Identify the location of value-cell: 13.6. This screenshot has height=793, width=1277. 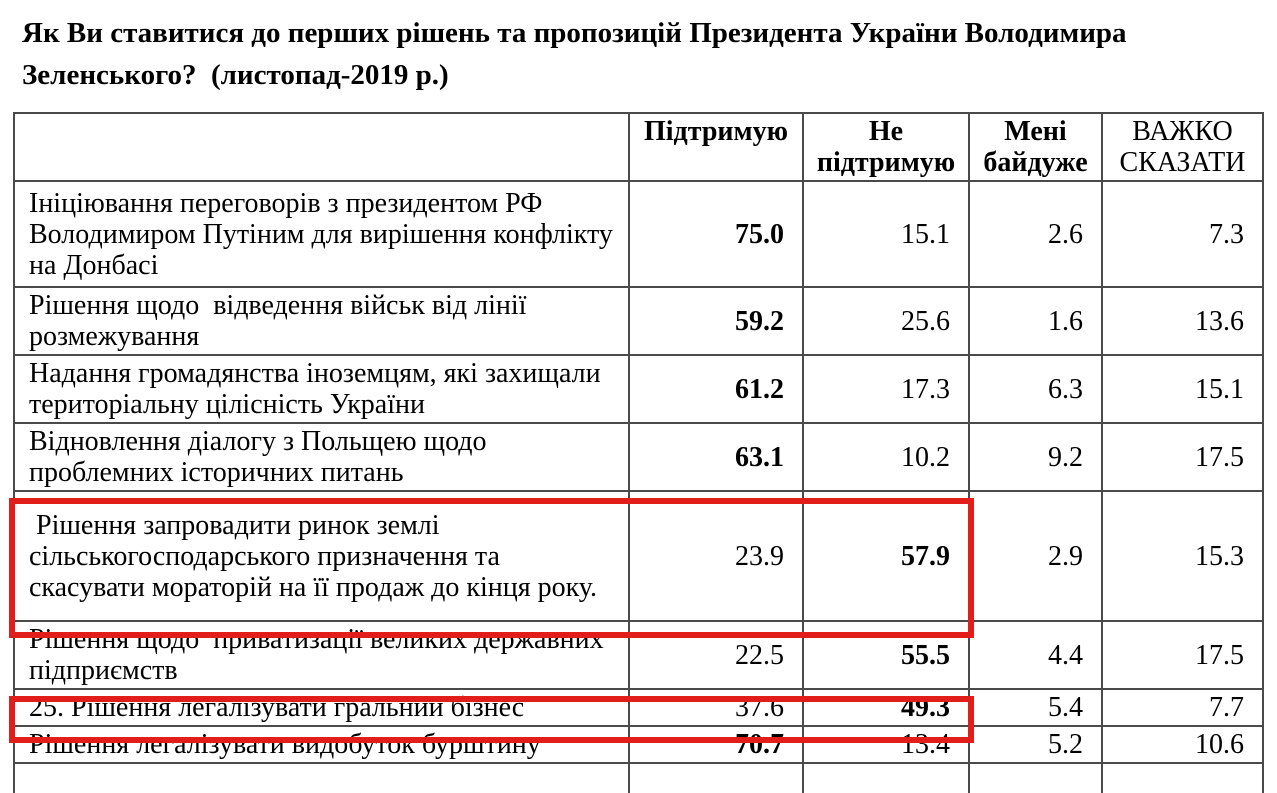
(1182, 321).